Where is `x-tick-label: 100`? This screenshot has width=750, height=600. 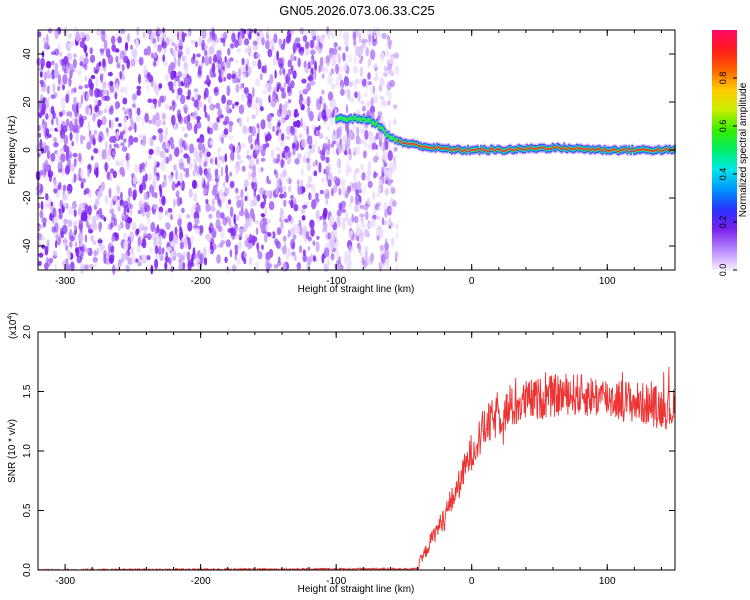 x-tick-label: 100 is located at coordinates (607, 581).